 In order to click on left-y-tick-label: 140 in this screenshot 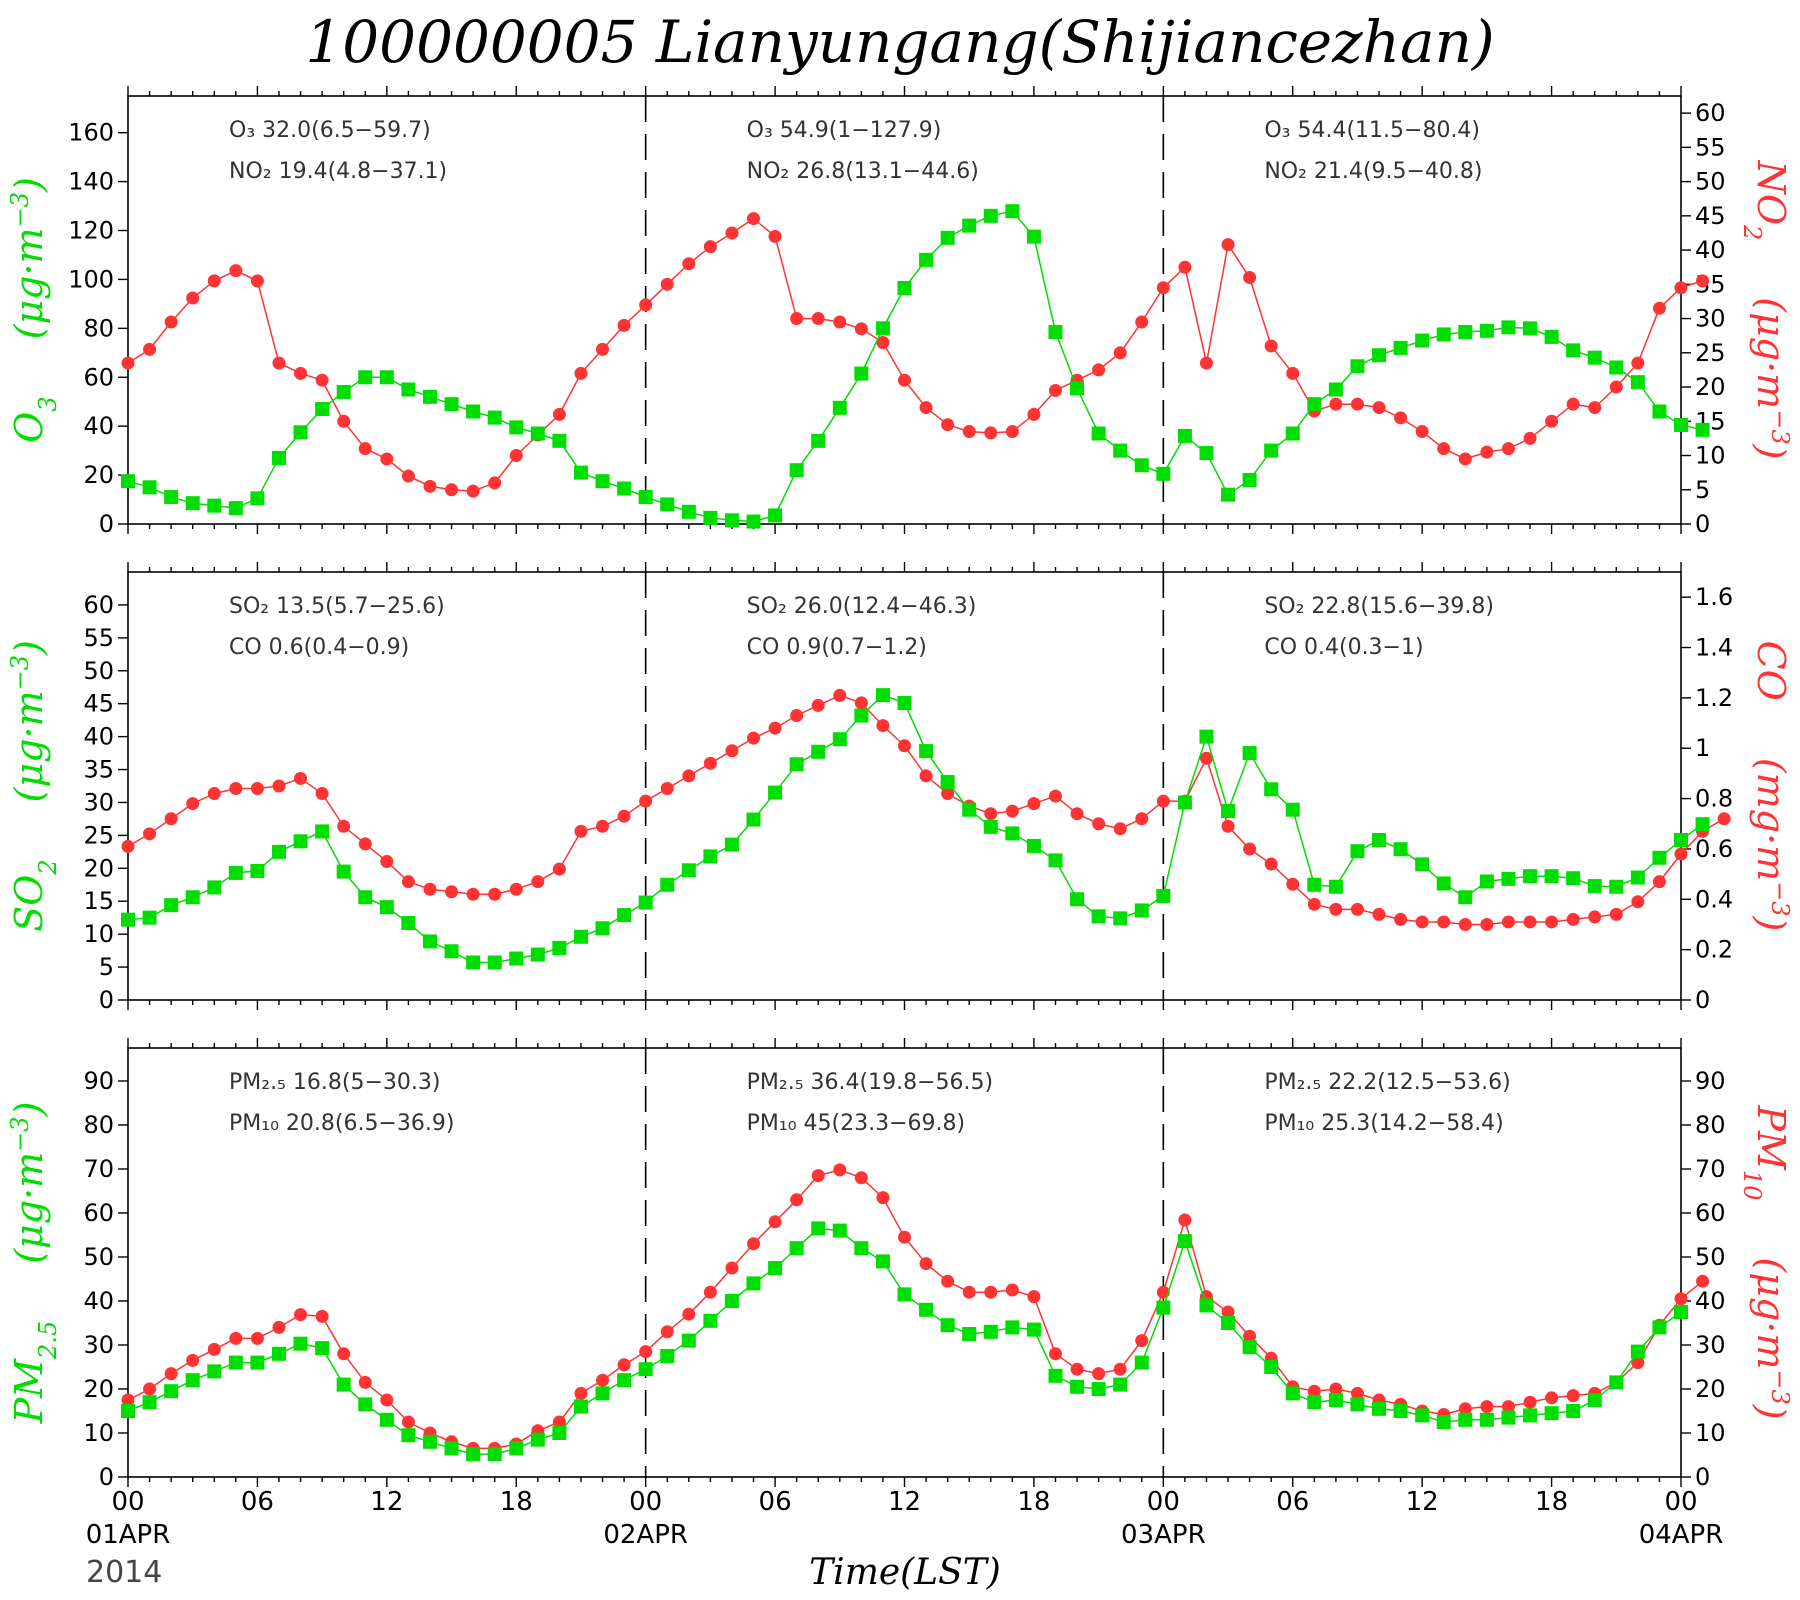, I will do `click(91, 182)`.